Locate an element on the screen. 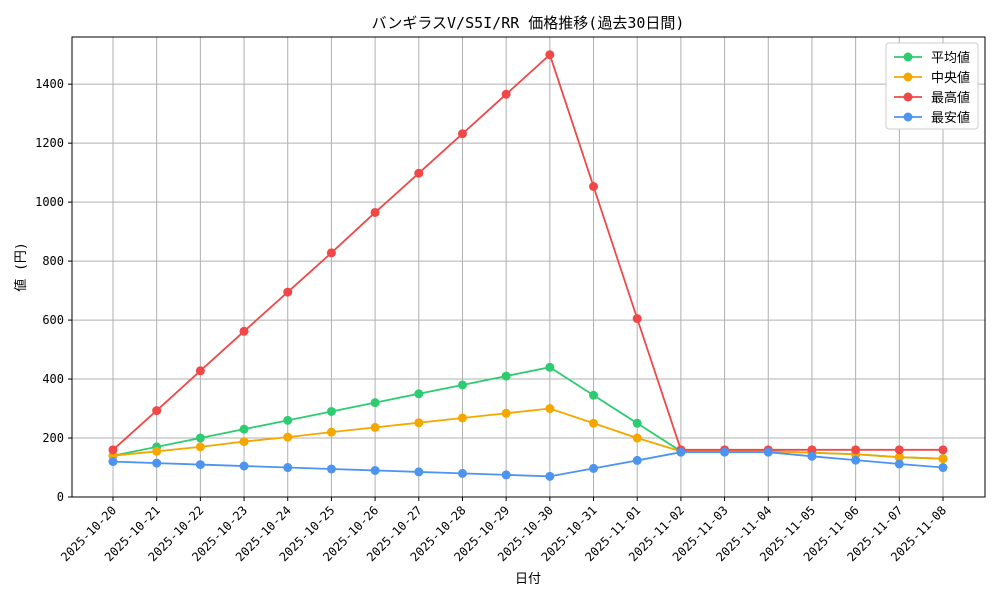 Image resolution: width=1000 pixels, height=604 pixels. y-tick-label: 1000 is located at coordinates (49, 202).